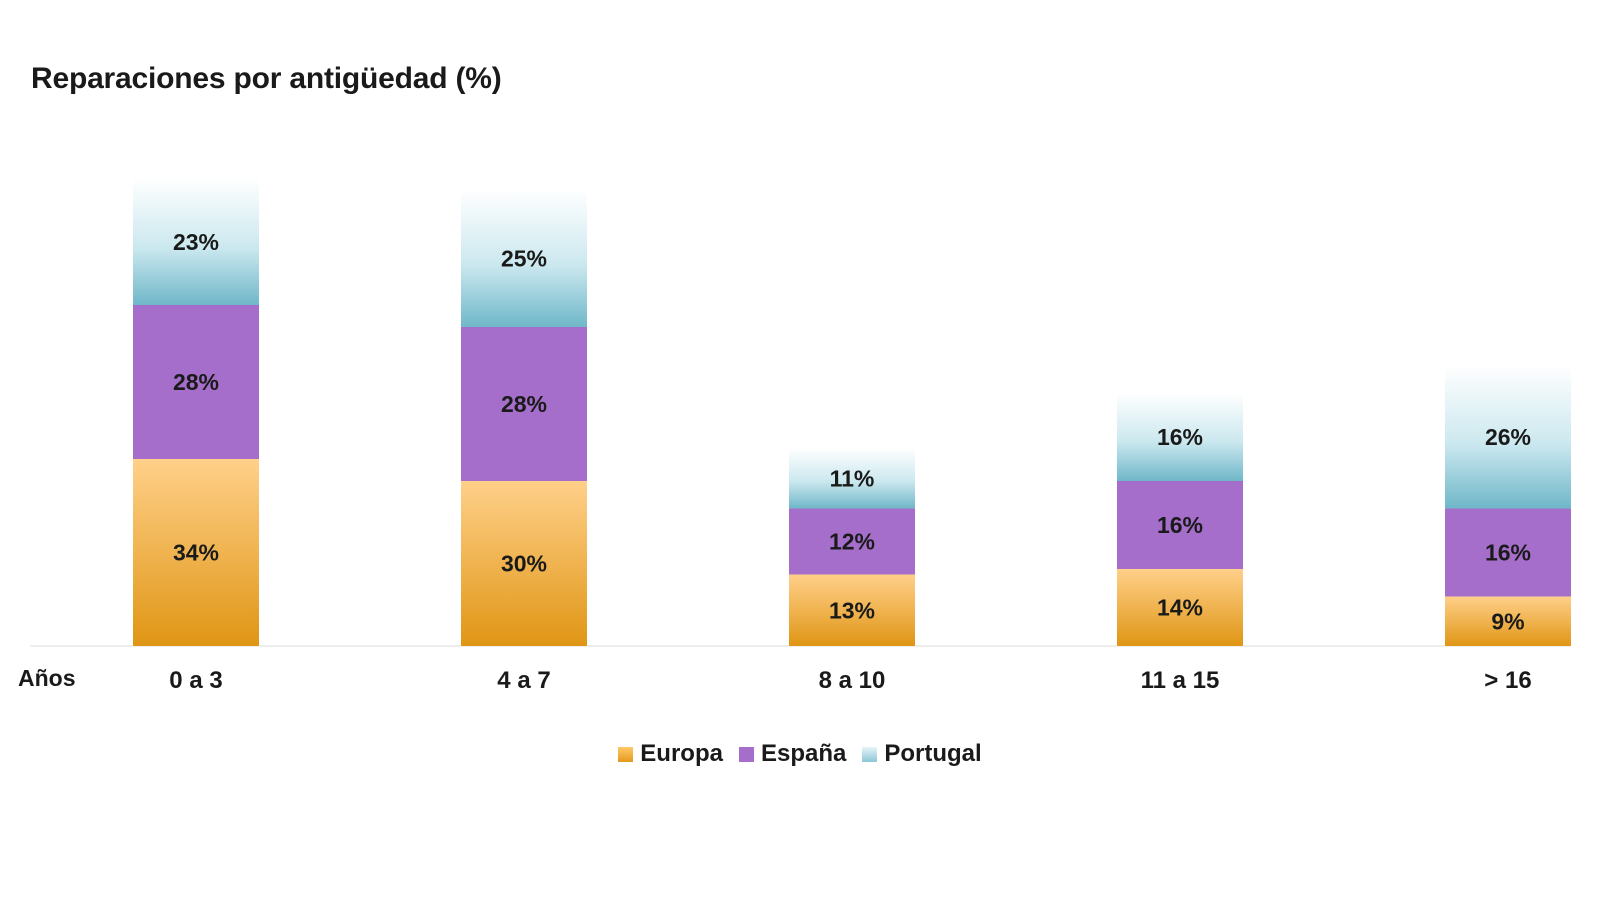  I want to click on data-label-espana-5: 16%, so click(1508, 553).